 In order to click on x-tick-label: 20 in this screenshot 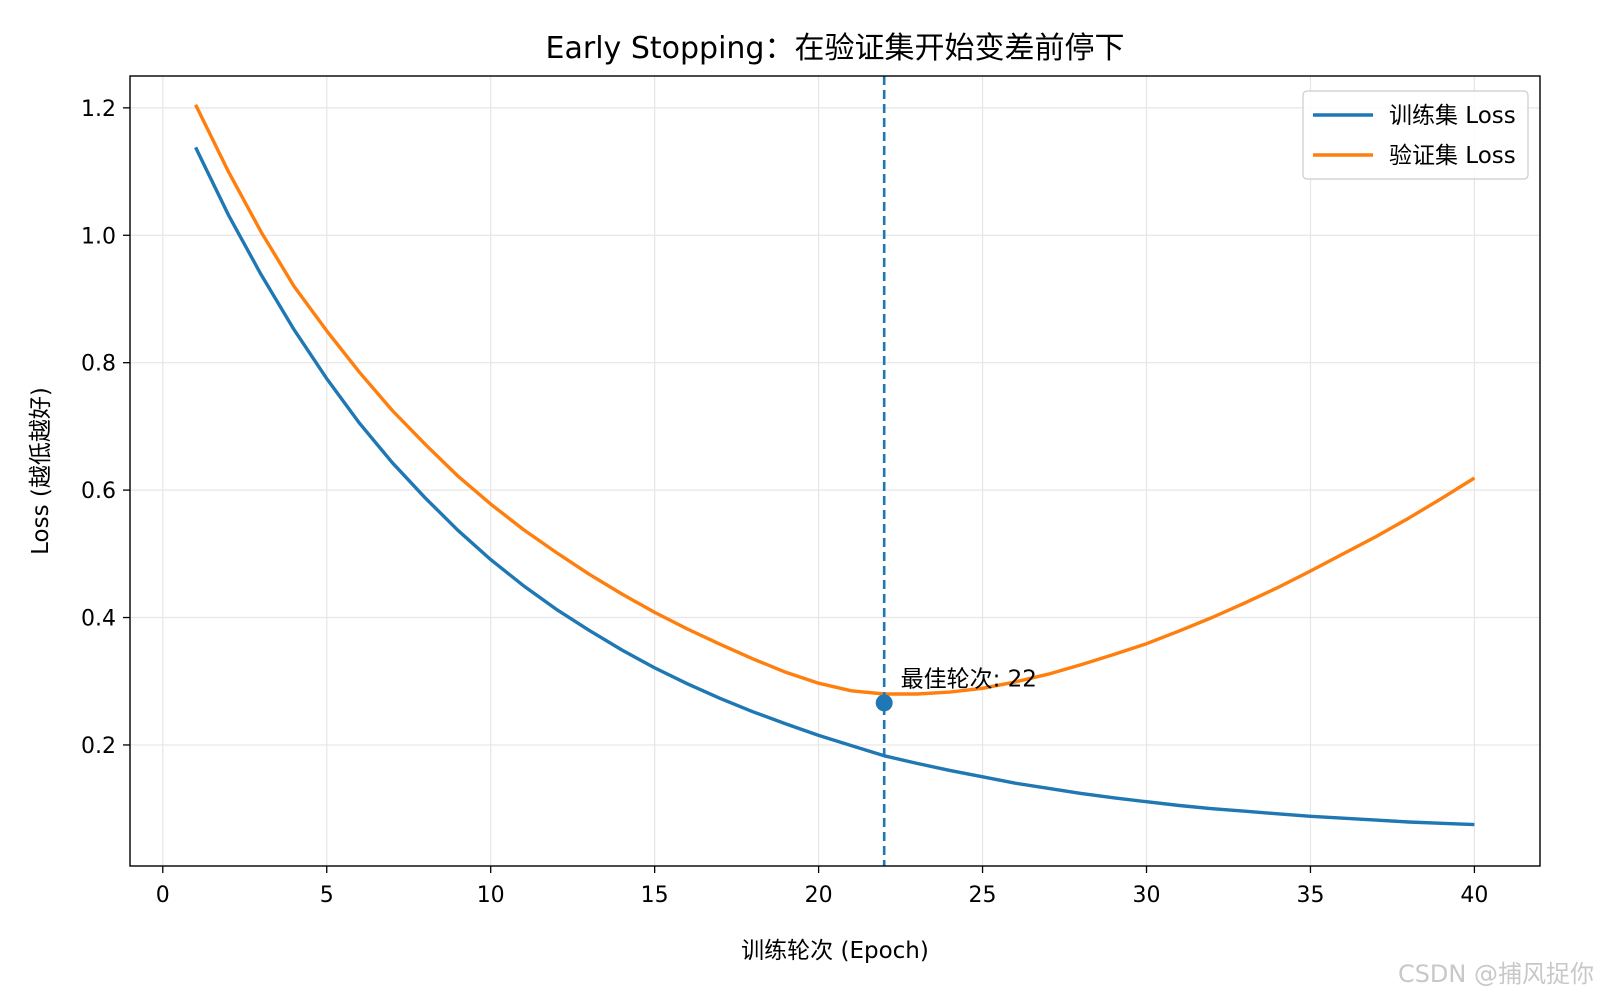, I will do `click(819, 895)`.